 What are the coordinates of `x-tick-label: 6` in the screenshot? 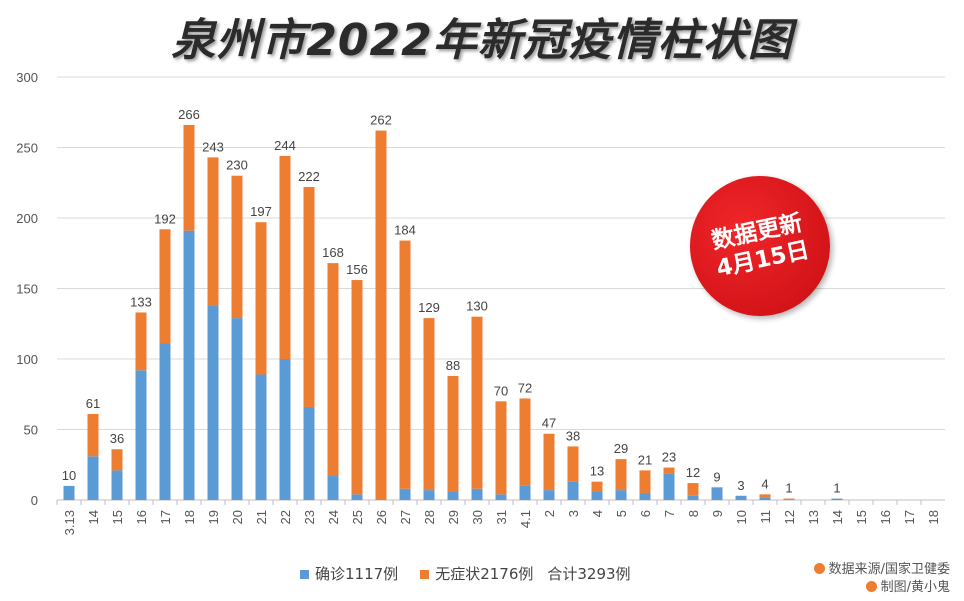 It's located at (645, 513).